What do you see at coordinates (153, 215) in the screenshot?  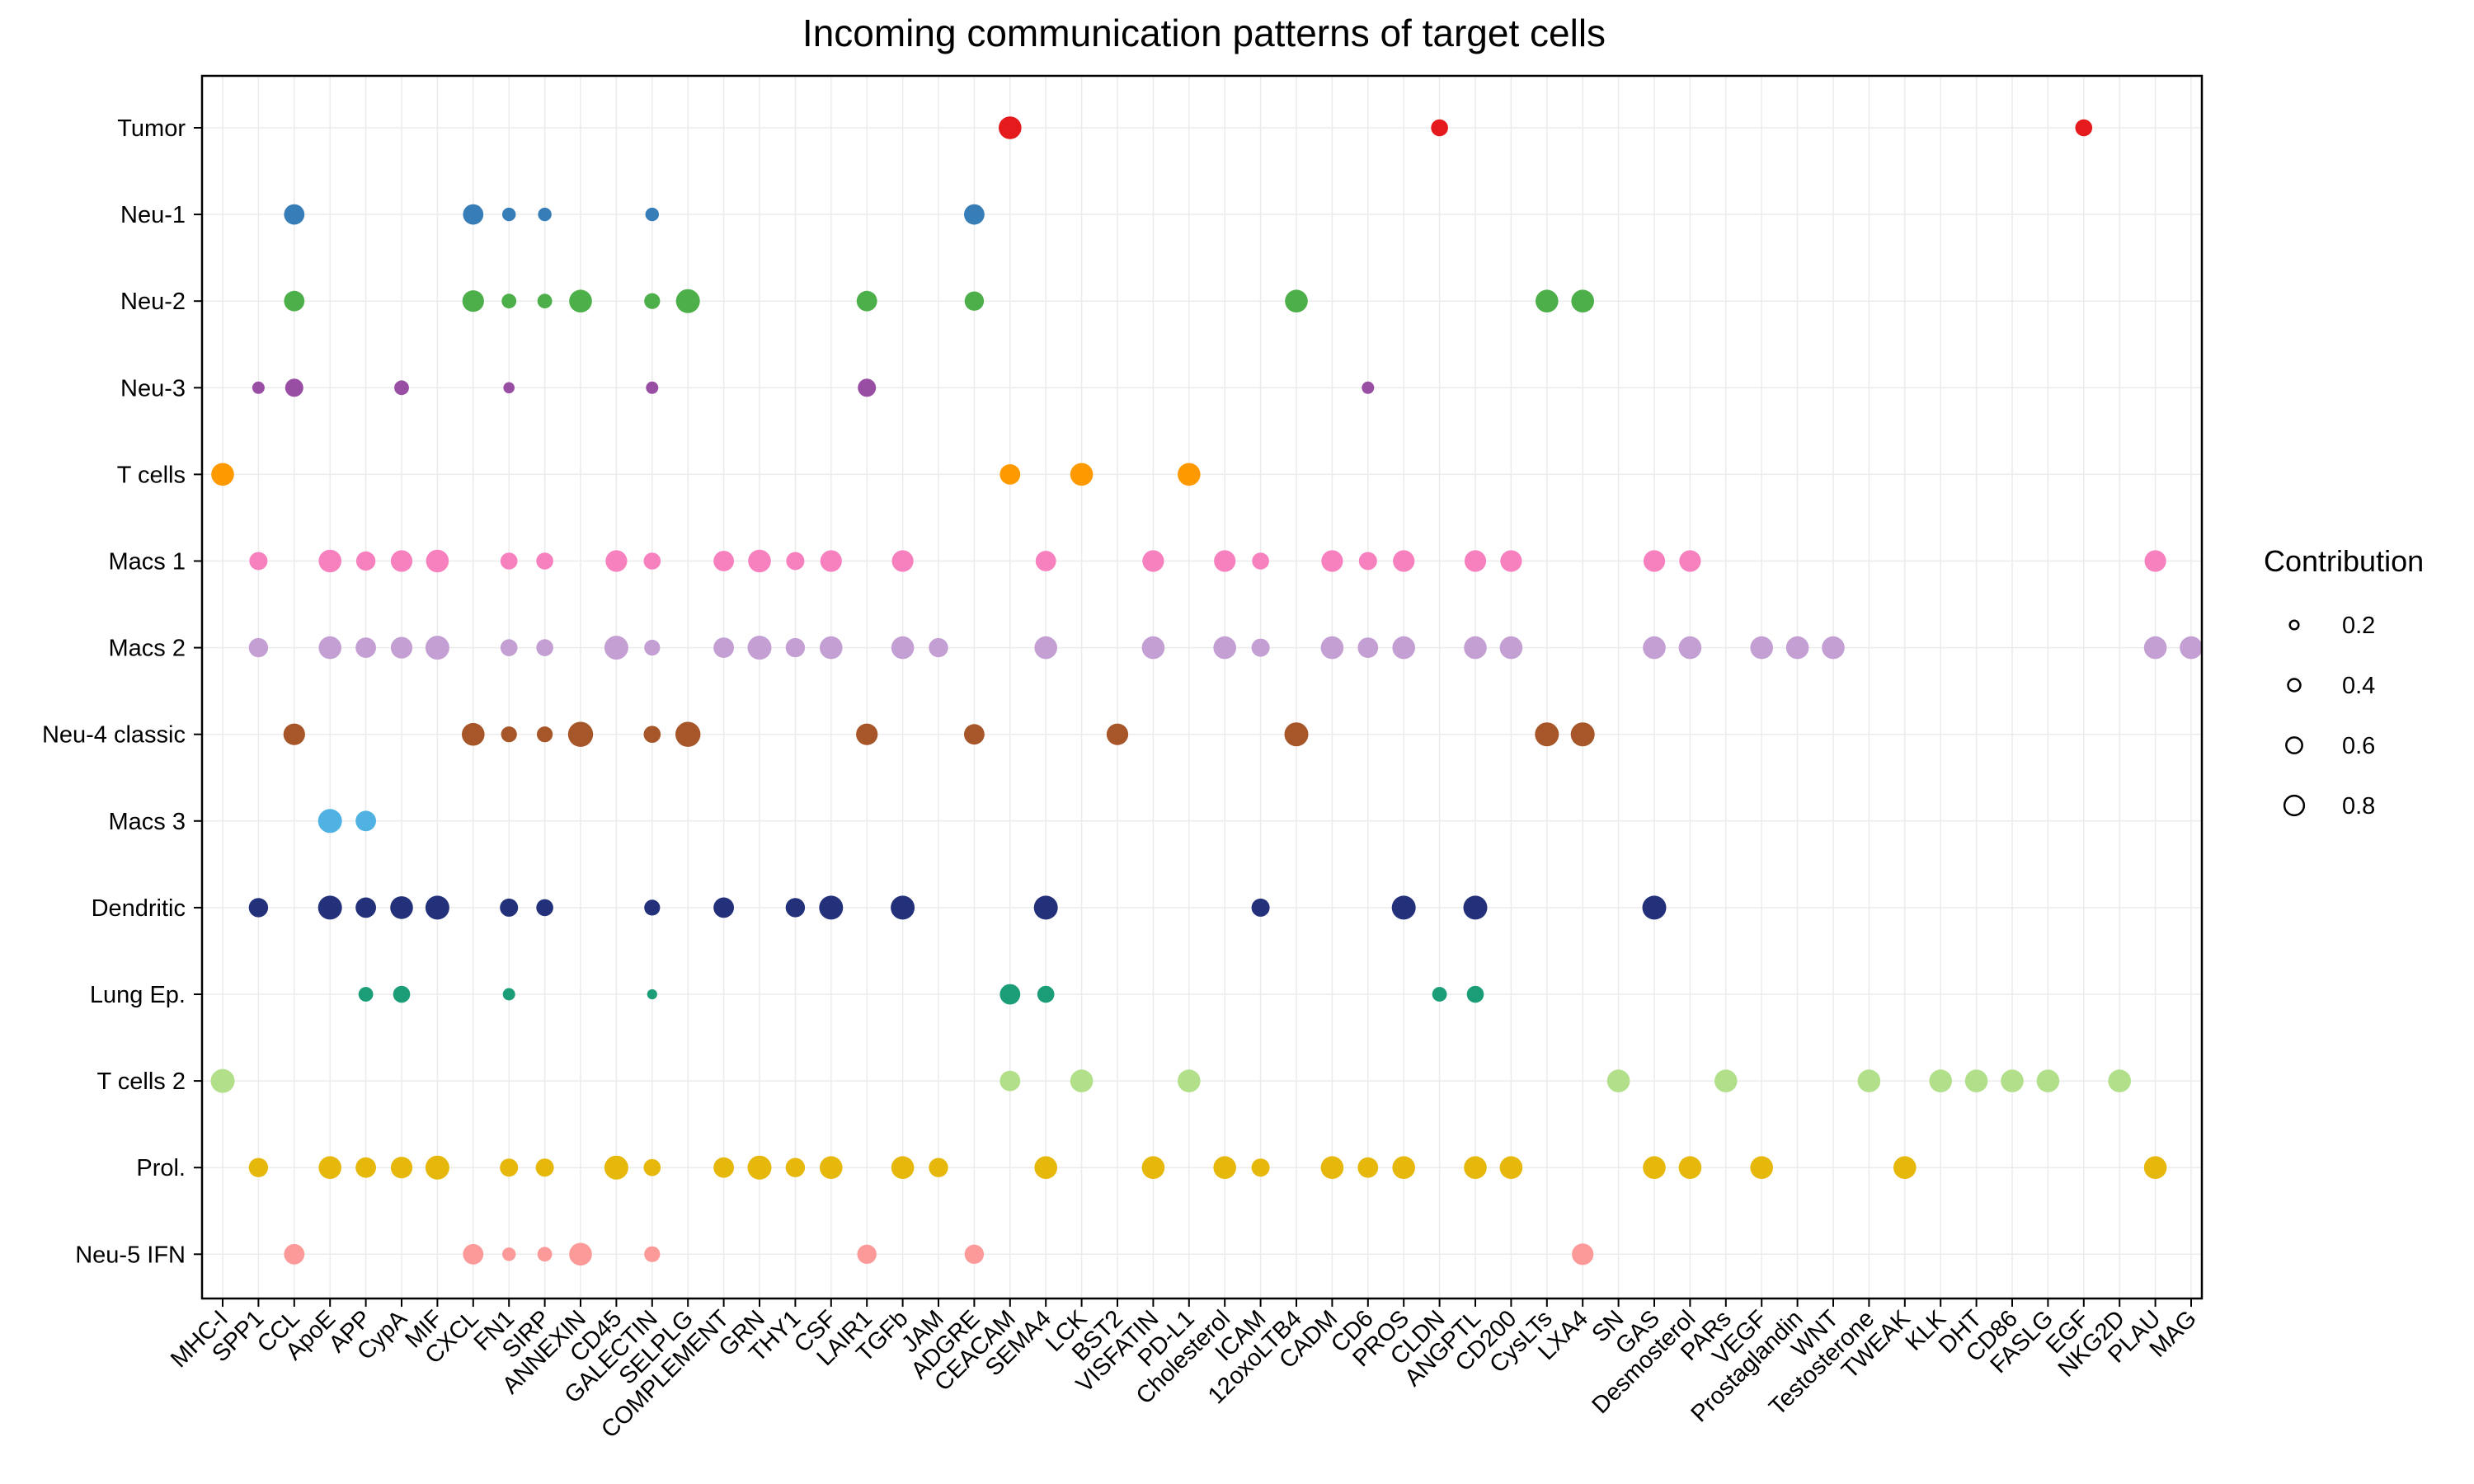 I see `y-tick-label: Neu-1` at bounding box center [153, 215].